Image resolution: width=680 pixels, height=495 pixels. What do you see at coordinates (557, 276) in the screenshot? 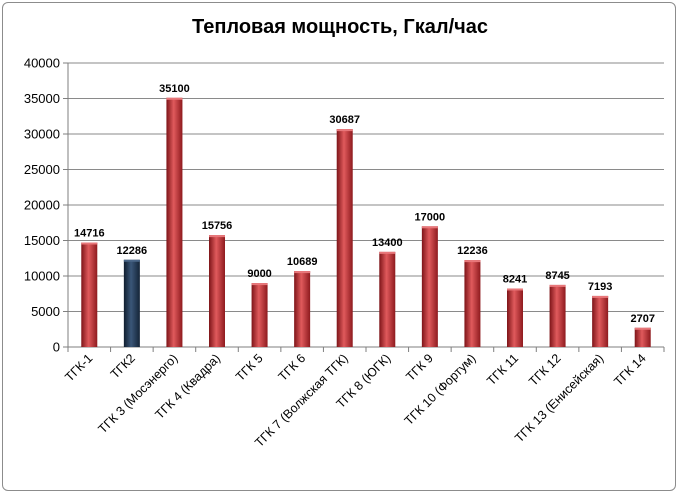
I see `data-label: 8745` at bounding box center [557, 276].